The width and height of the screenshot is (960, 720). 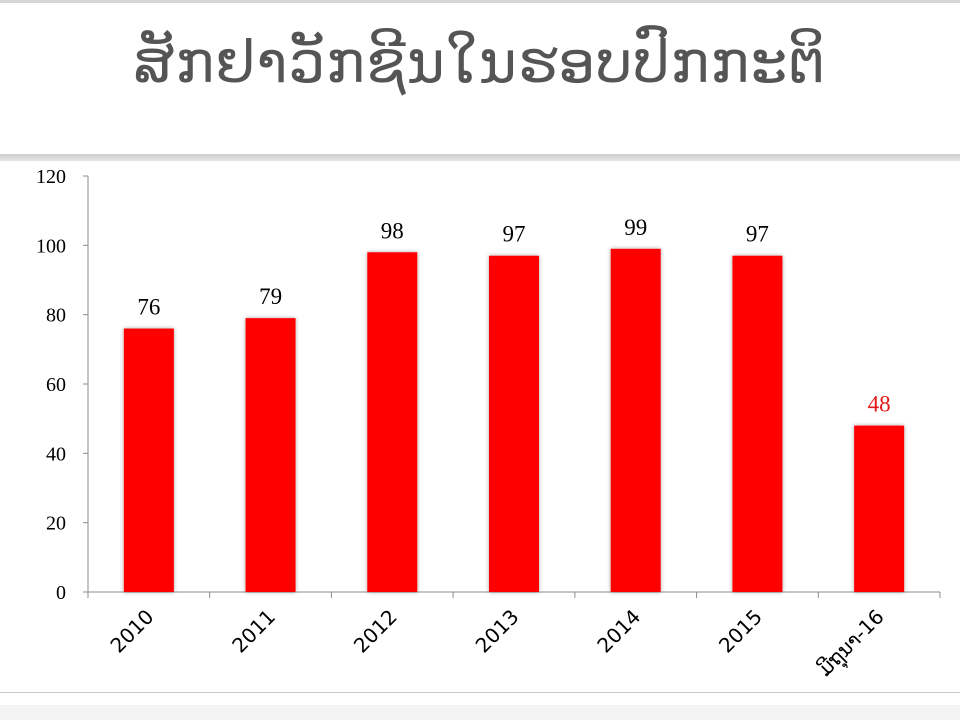 I want to click on y-tick-label: 60, so click(x=56, y=385).